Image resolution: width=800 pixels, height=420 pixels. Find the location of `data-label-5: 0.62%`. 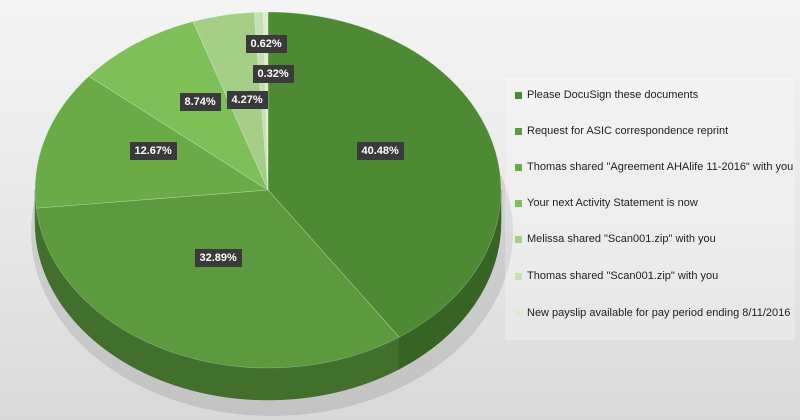

data-label-5: 0.62% is located at coordinates (266, 44).